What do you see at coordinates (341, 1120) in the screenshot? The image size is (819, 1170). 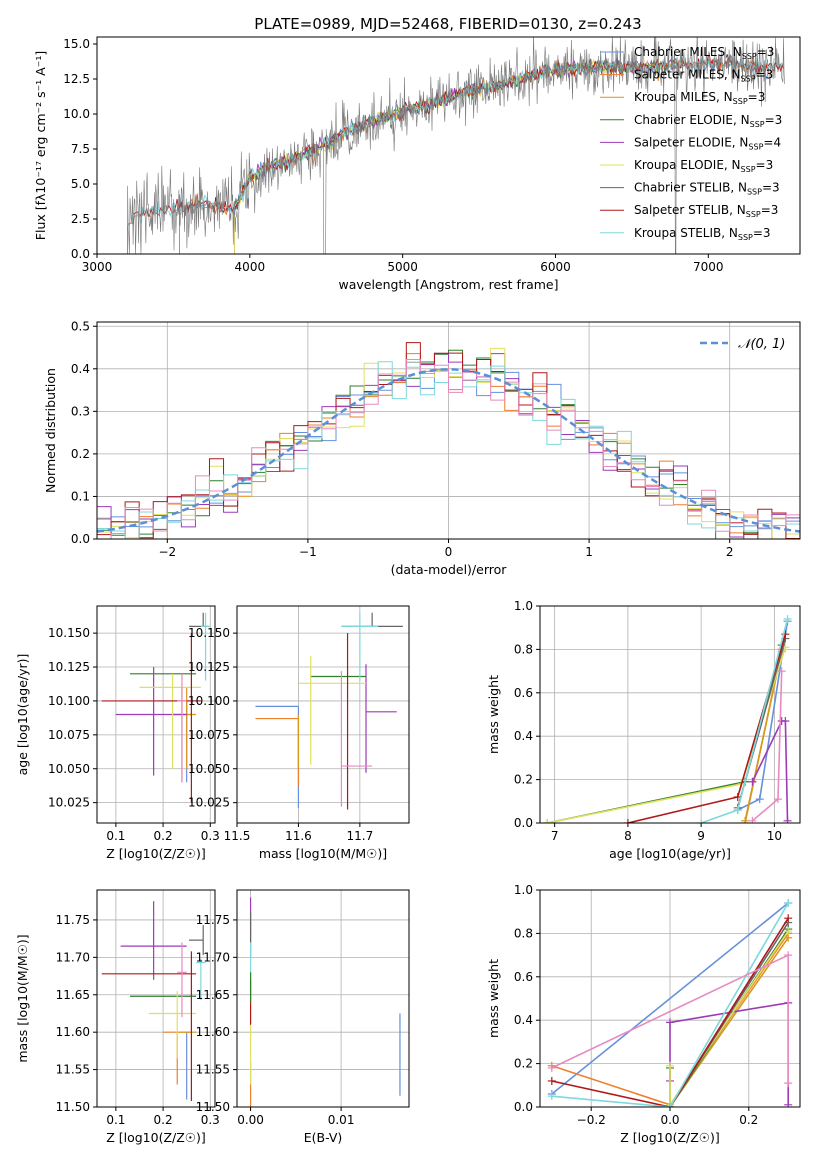 I see `x-tick-label: 0.01` at bounding box center [341, 1120].